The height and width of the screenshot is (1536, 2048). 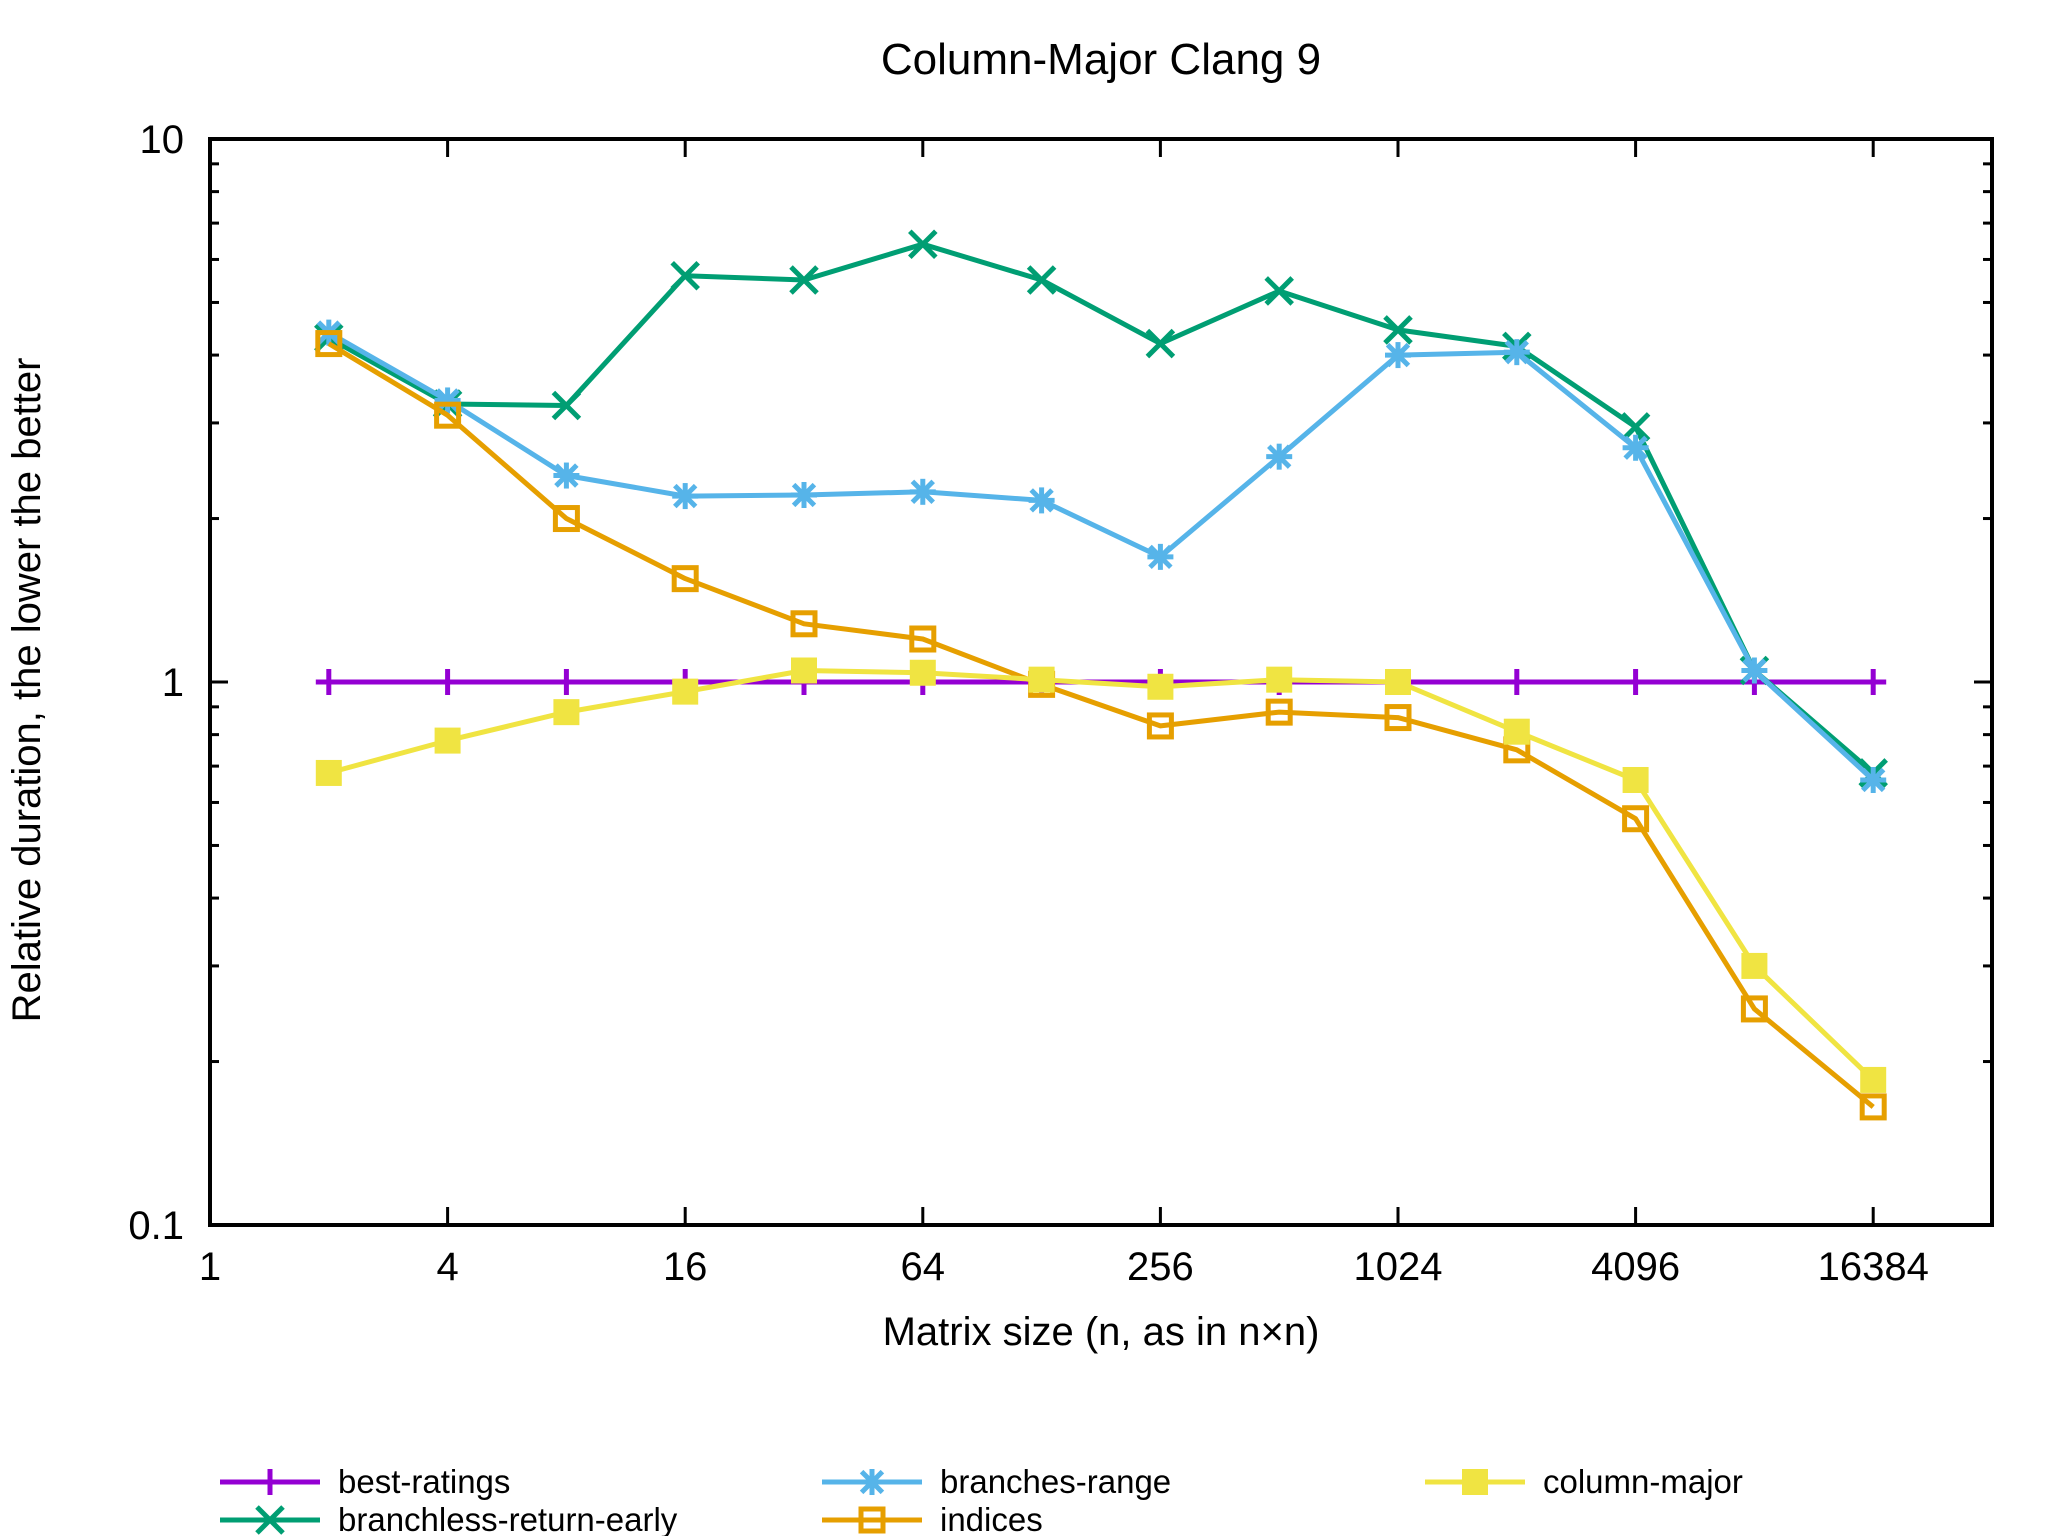 I want to click on x-tick-label: 1, so click(x=210, y=1267).